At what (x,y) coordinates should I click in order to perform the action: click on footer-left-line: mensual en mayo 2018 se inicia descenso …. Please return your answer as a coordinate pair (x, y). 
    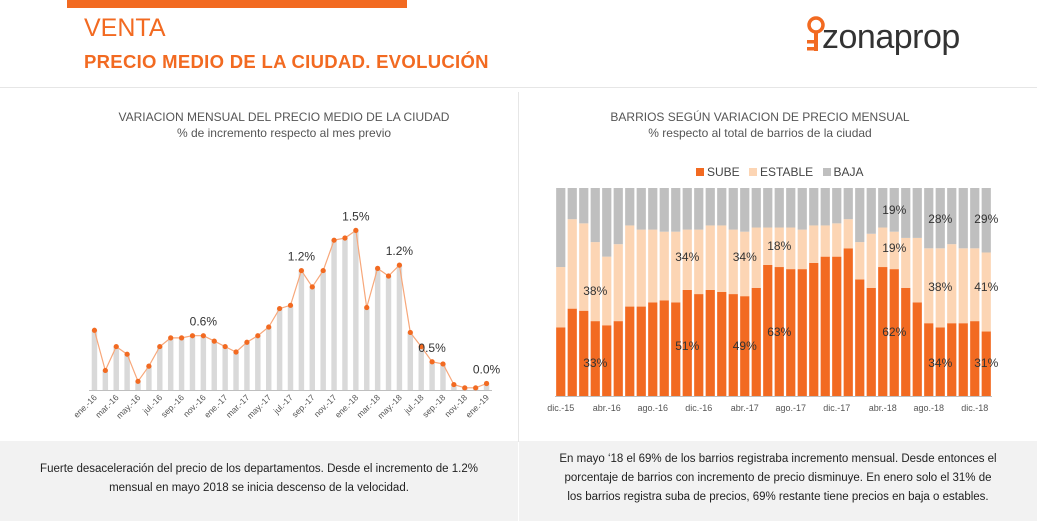
    Looking at the image, I should click on (259, 488).